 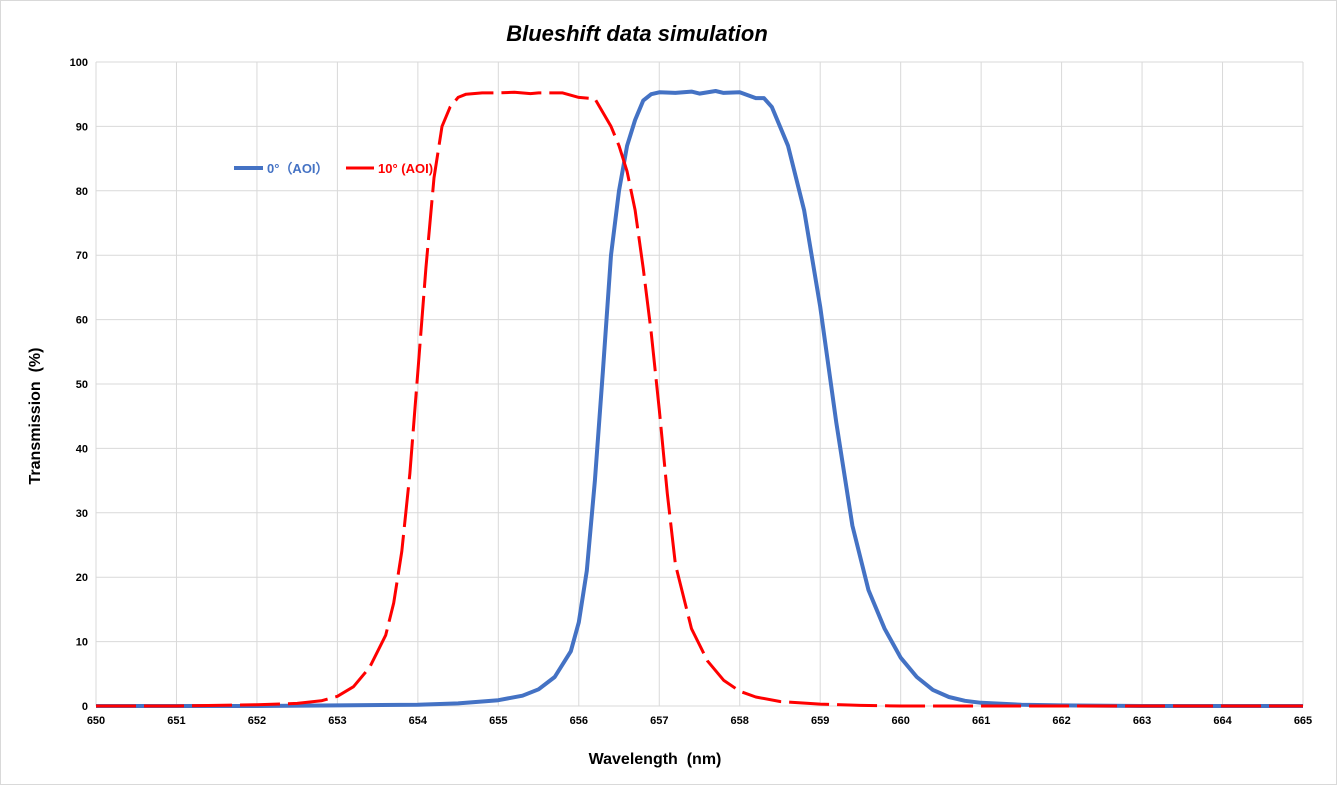 I want to click on legend: 0°（AOI） 10° (AOI), so click(x=333, y=168).